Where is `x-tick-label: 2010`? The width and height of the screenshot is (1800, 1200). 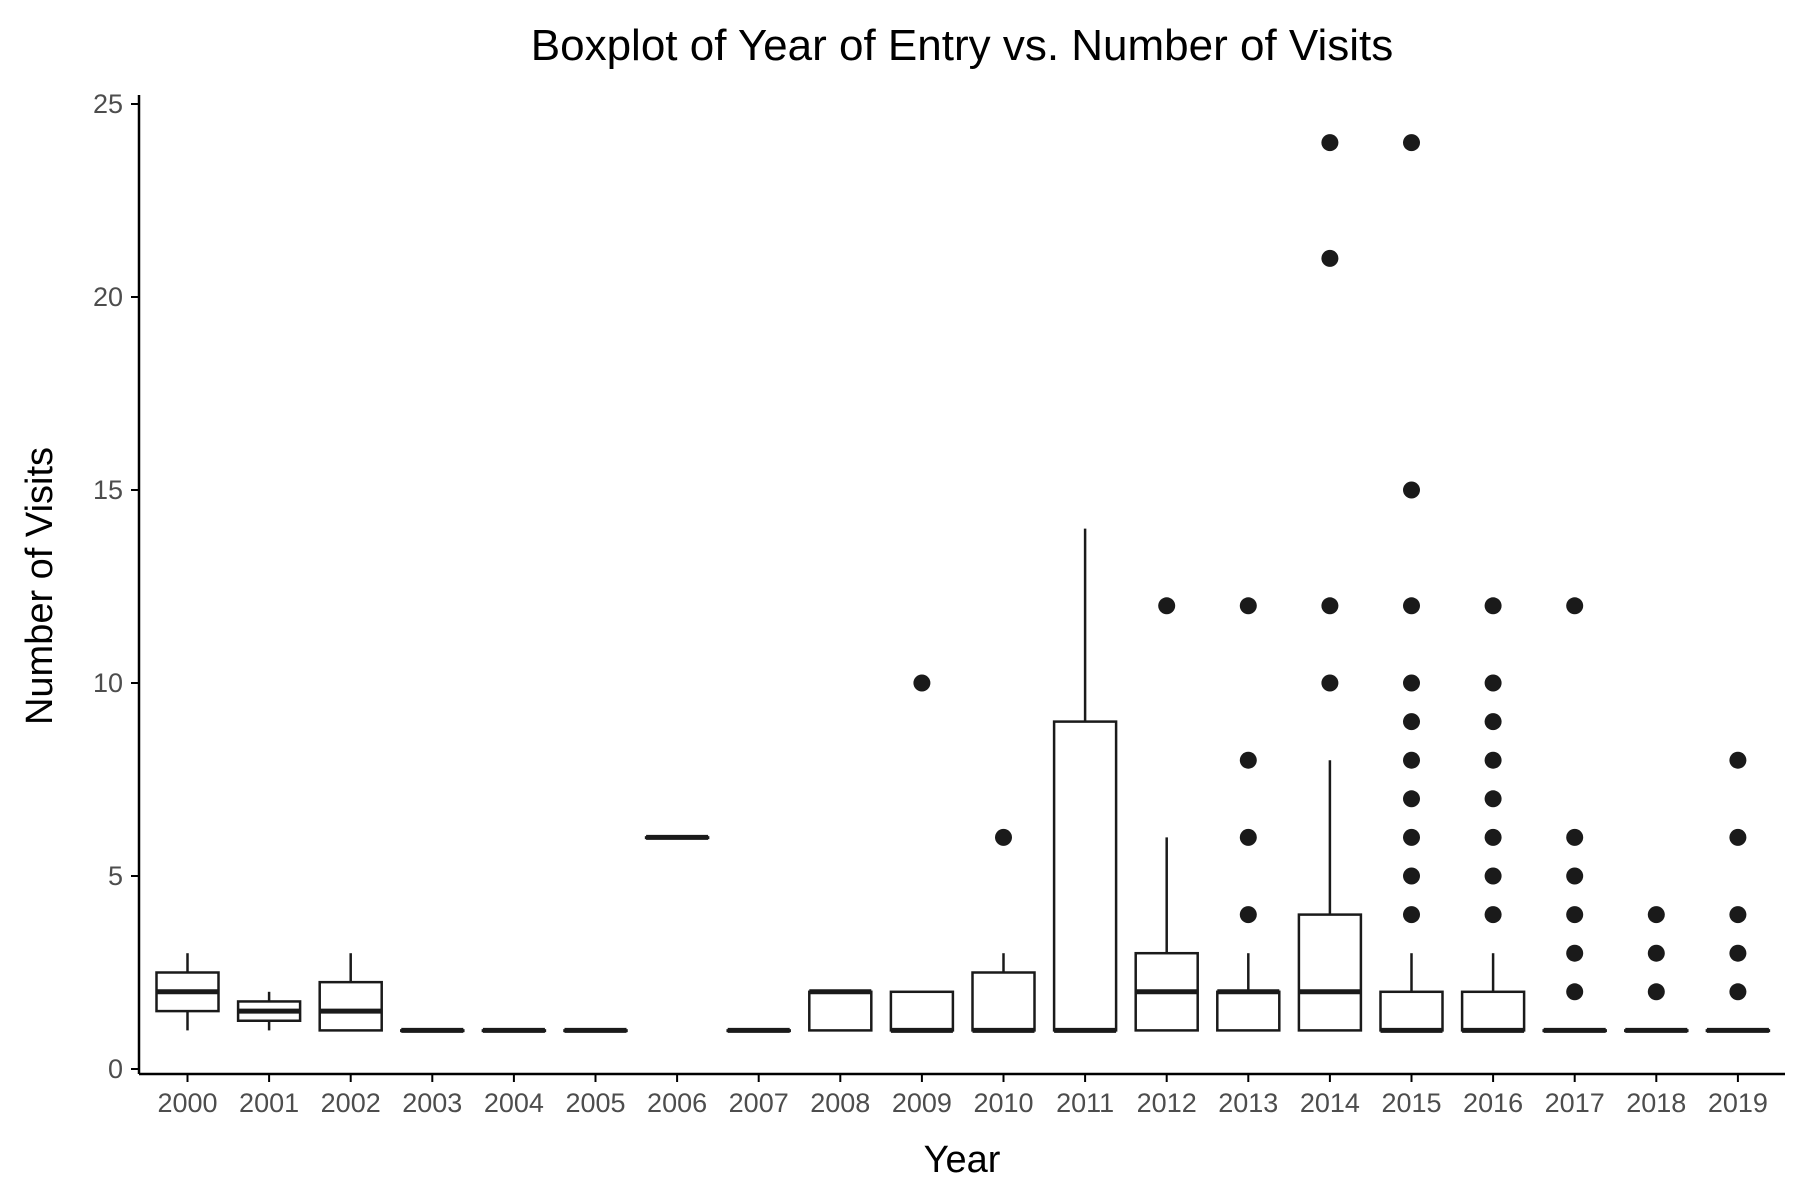
x-tick-label: 2010 is located at coordinates (1003, 1103).